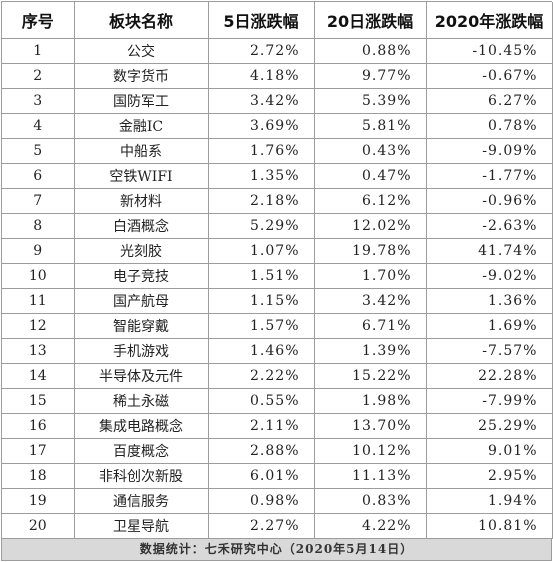 Image resolution: width=553 pixels, height=562 pixels. What do you see at coordinates (370, 451) in the screenshot?
I see `change-20d-cell: 10.12%` at bounding box center [370, 451].